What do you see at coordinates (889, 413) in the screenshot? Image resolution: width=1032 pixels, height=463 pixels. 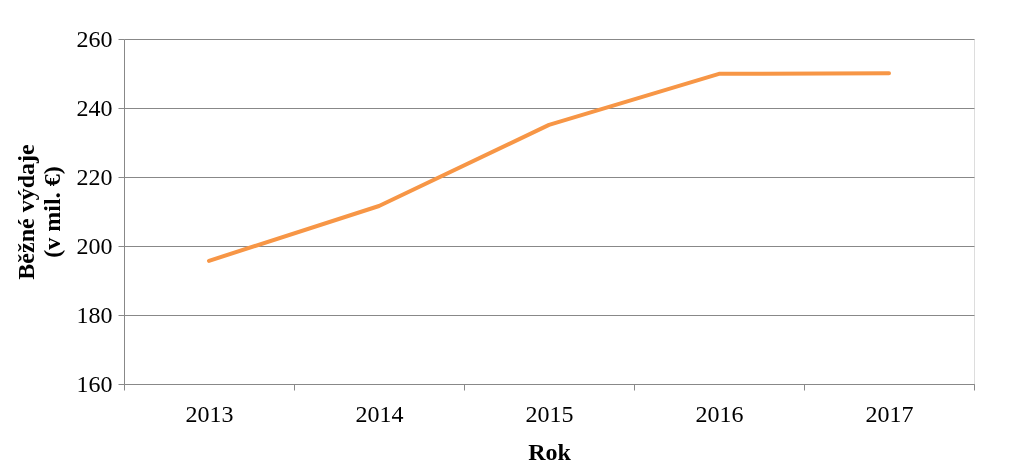 I see `x-tick-label: 2017` at bounding box center [889, 413].